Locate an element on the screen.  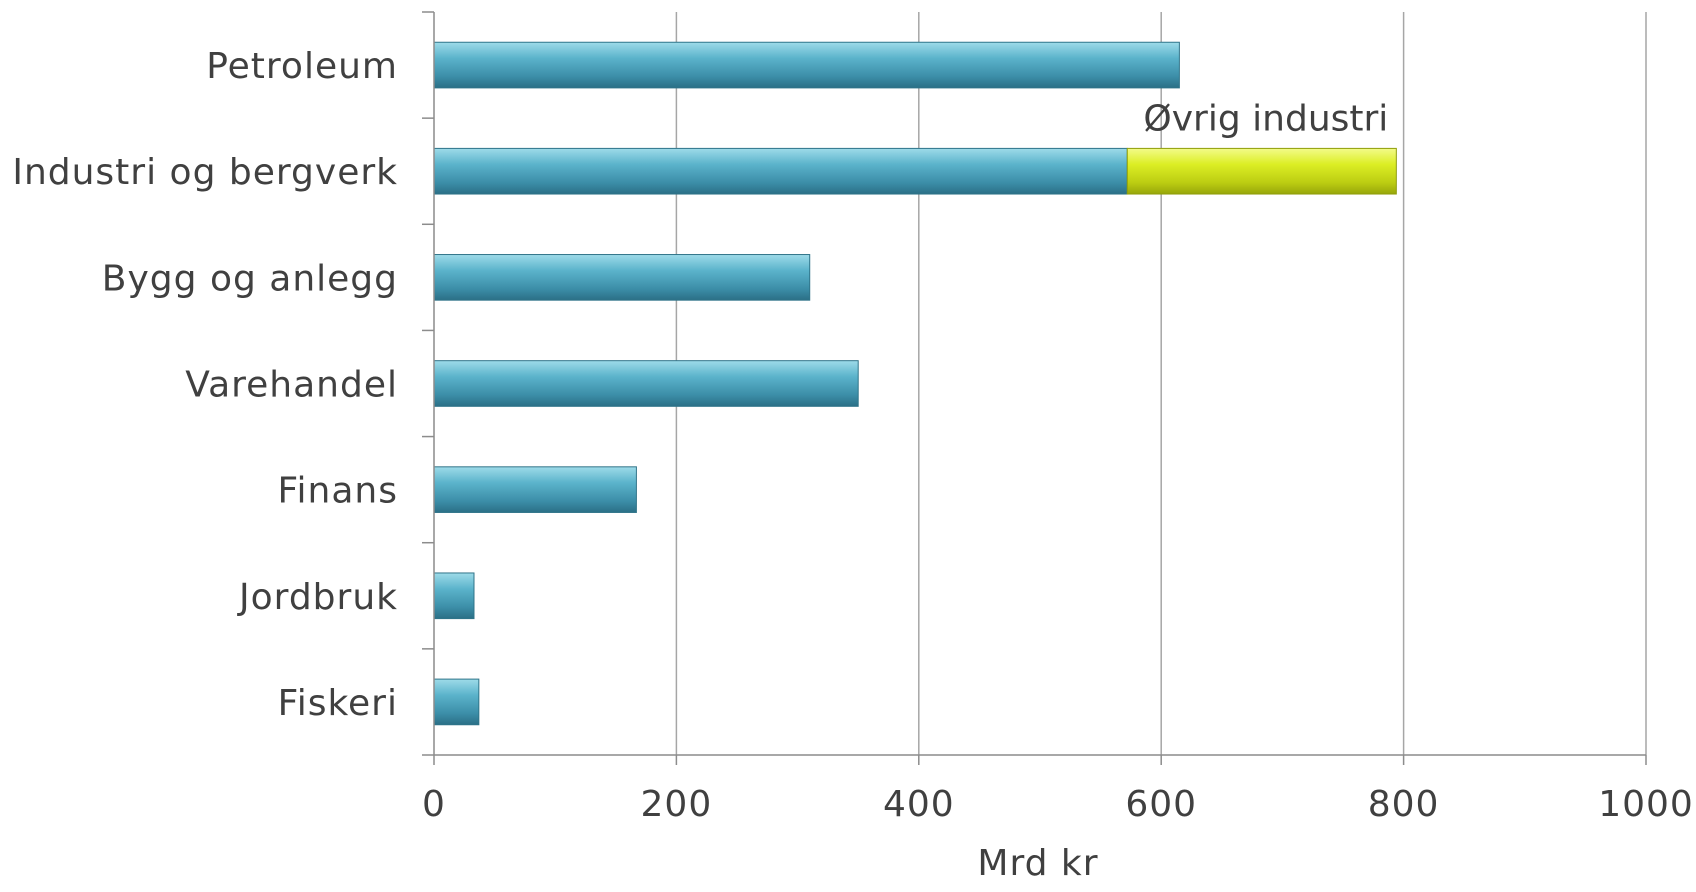
category-label-5: Jordbruk is located at coordinates (317, 597).